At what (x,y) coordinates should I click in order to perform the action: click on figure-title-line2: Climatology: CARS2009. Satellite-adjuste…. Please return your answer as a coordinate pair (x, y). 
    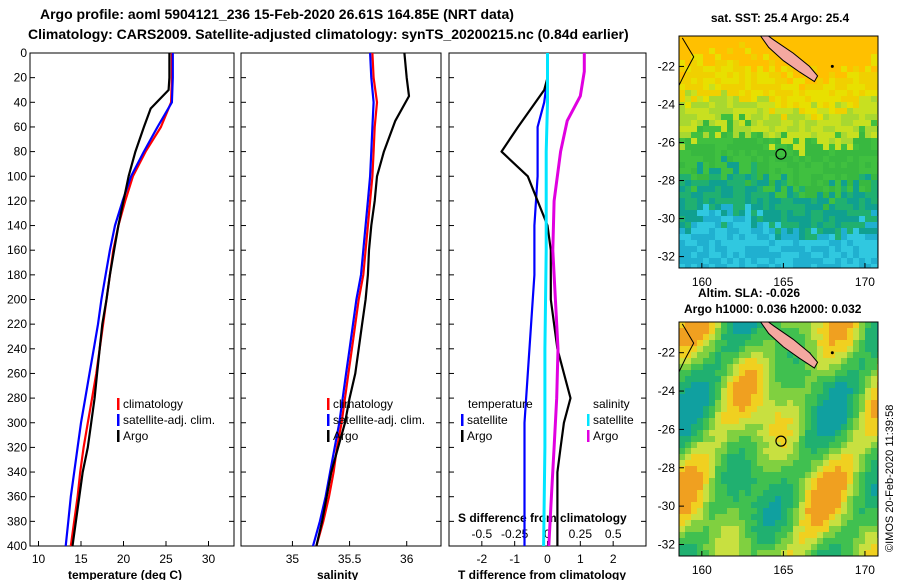
    Looking at the image, I should click on (328, 34).